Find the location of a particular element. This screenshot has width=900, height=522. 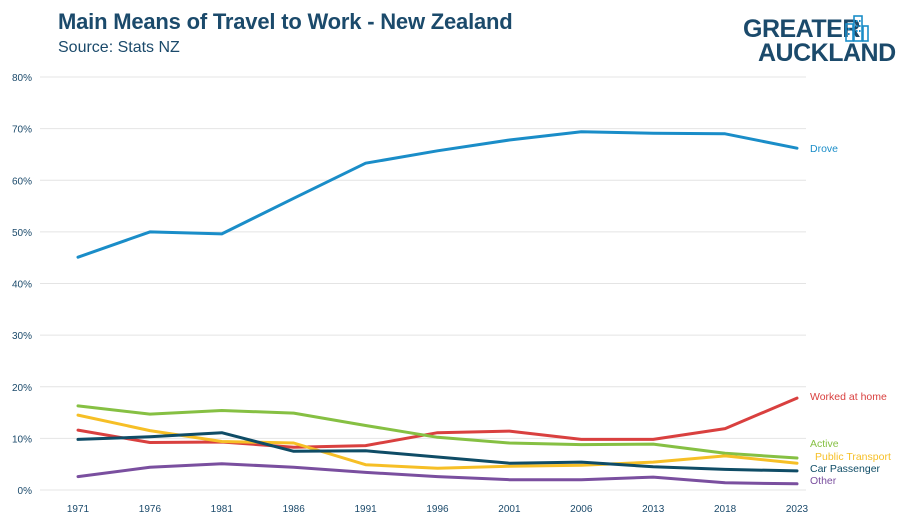

logo-line-2: AUCKLAND is located at coordinates (827, 53).